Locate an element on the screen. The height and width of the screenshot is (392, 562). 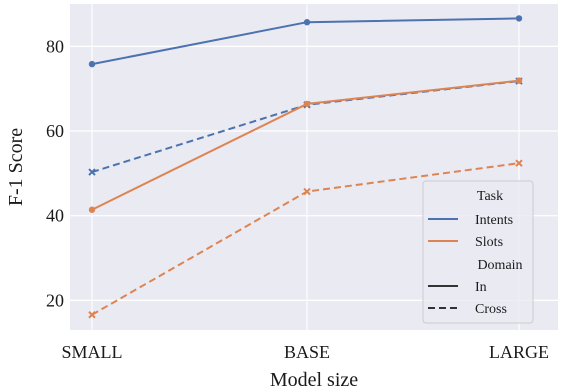
legend-label-slots: Slots is located at coordinates (489, 242).